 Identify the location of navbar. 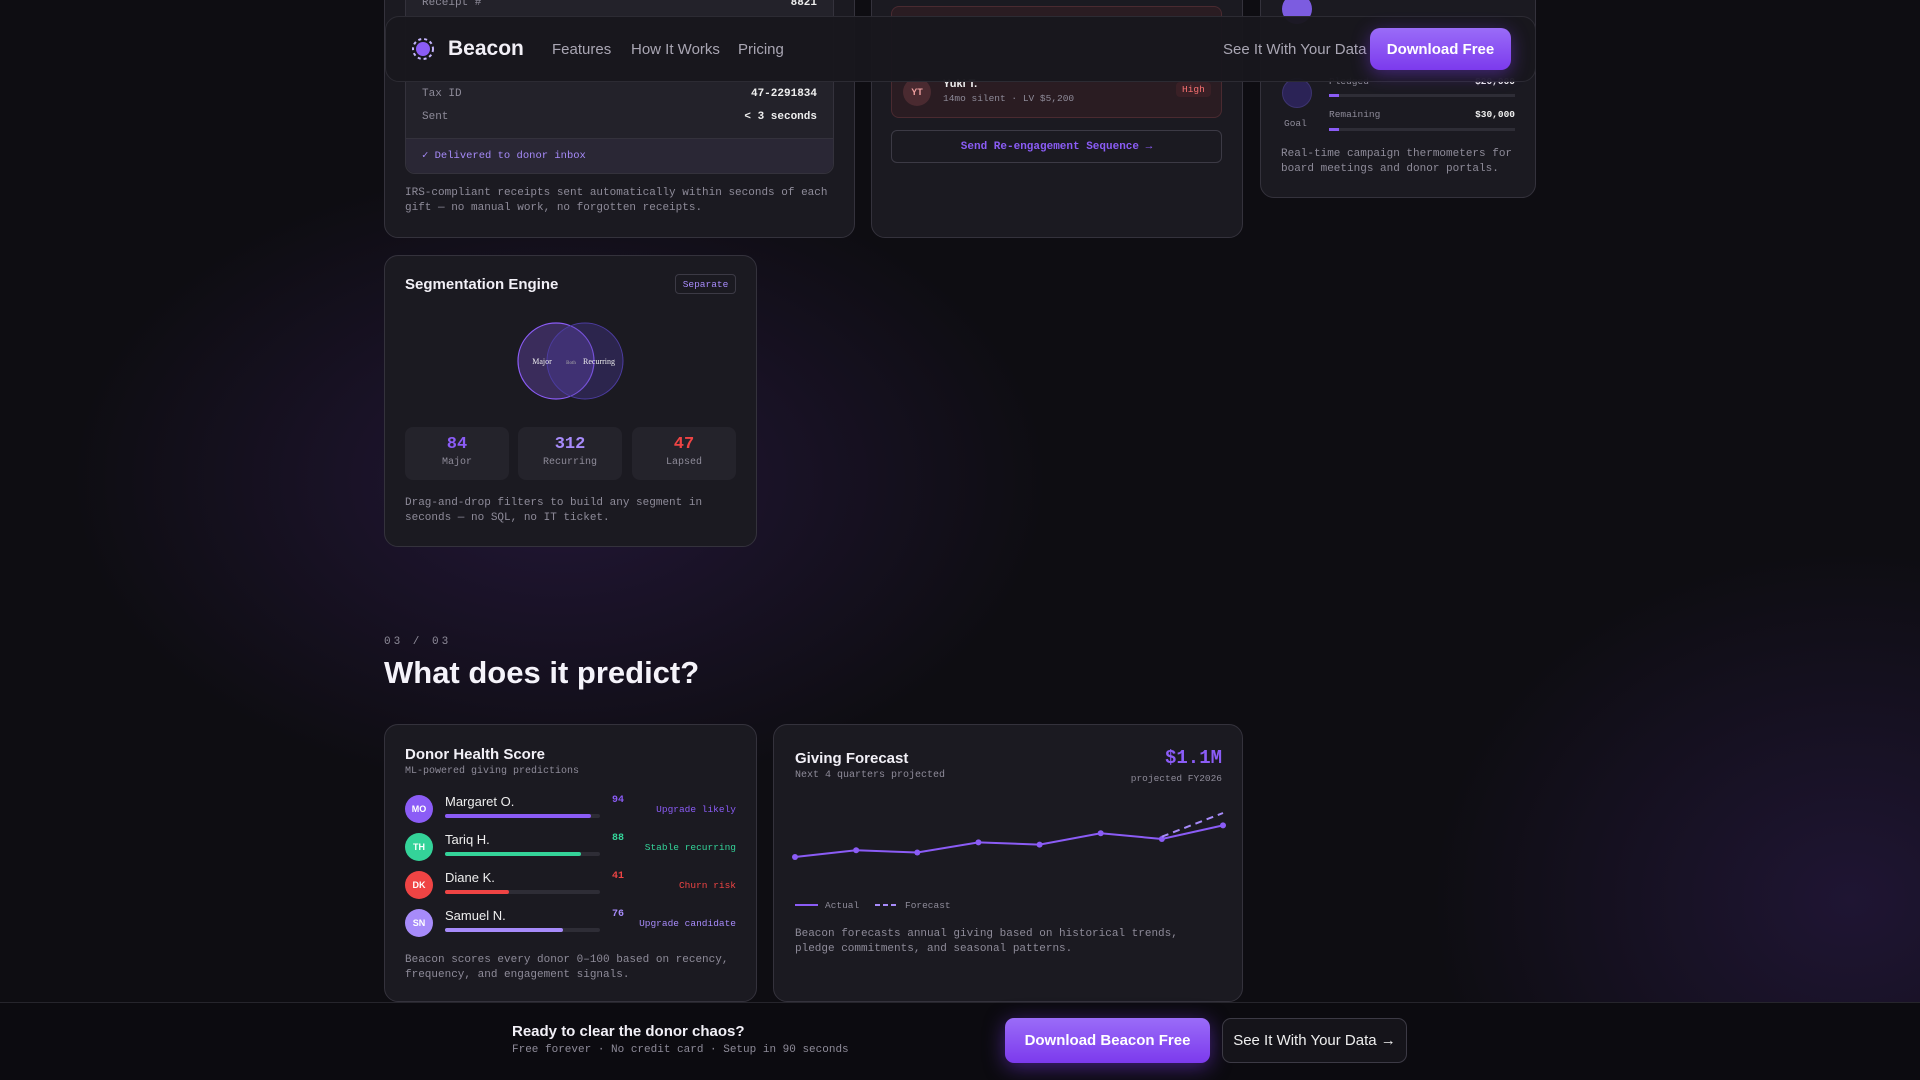
(960, 49).